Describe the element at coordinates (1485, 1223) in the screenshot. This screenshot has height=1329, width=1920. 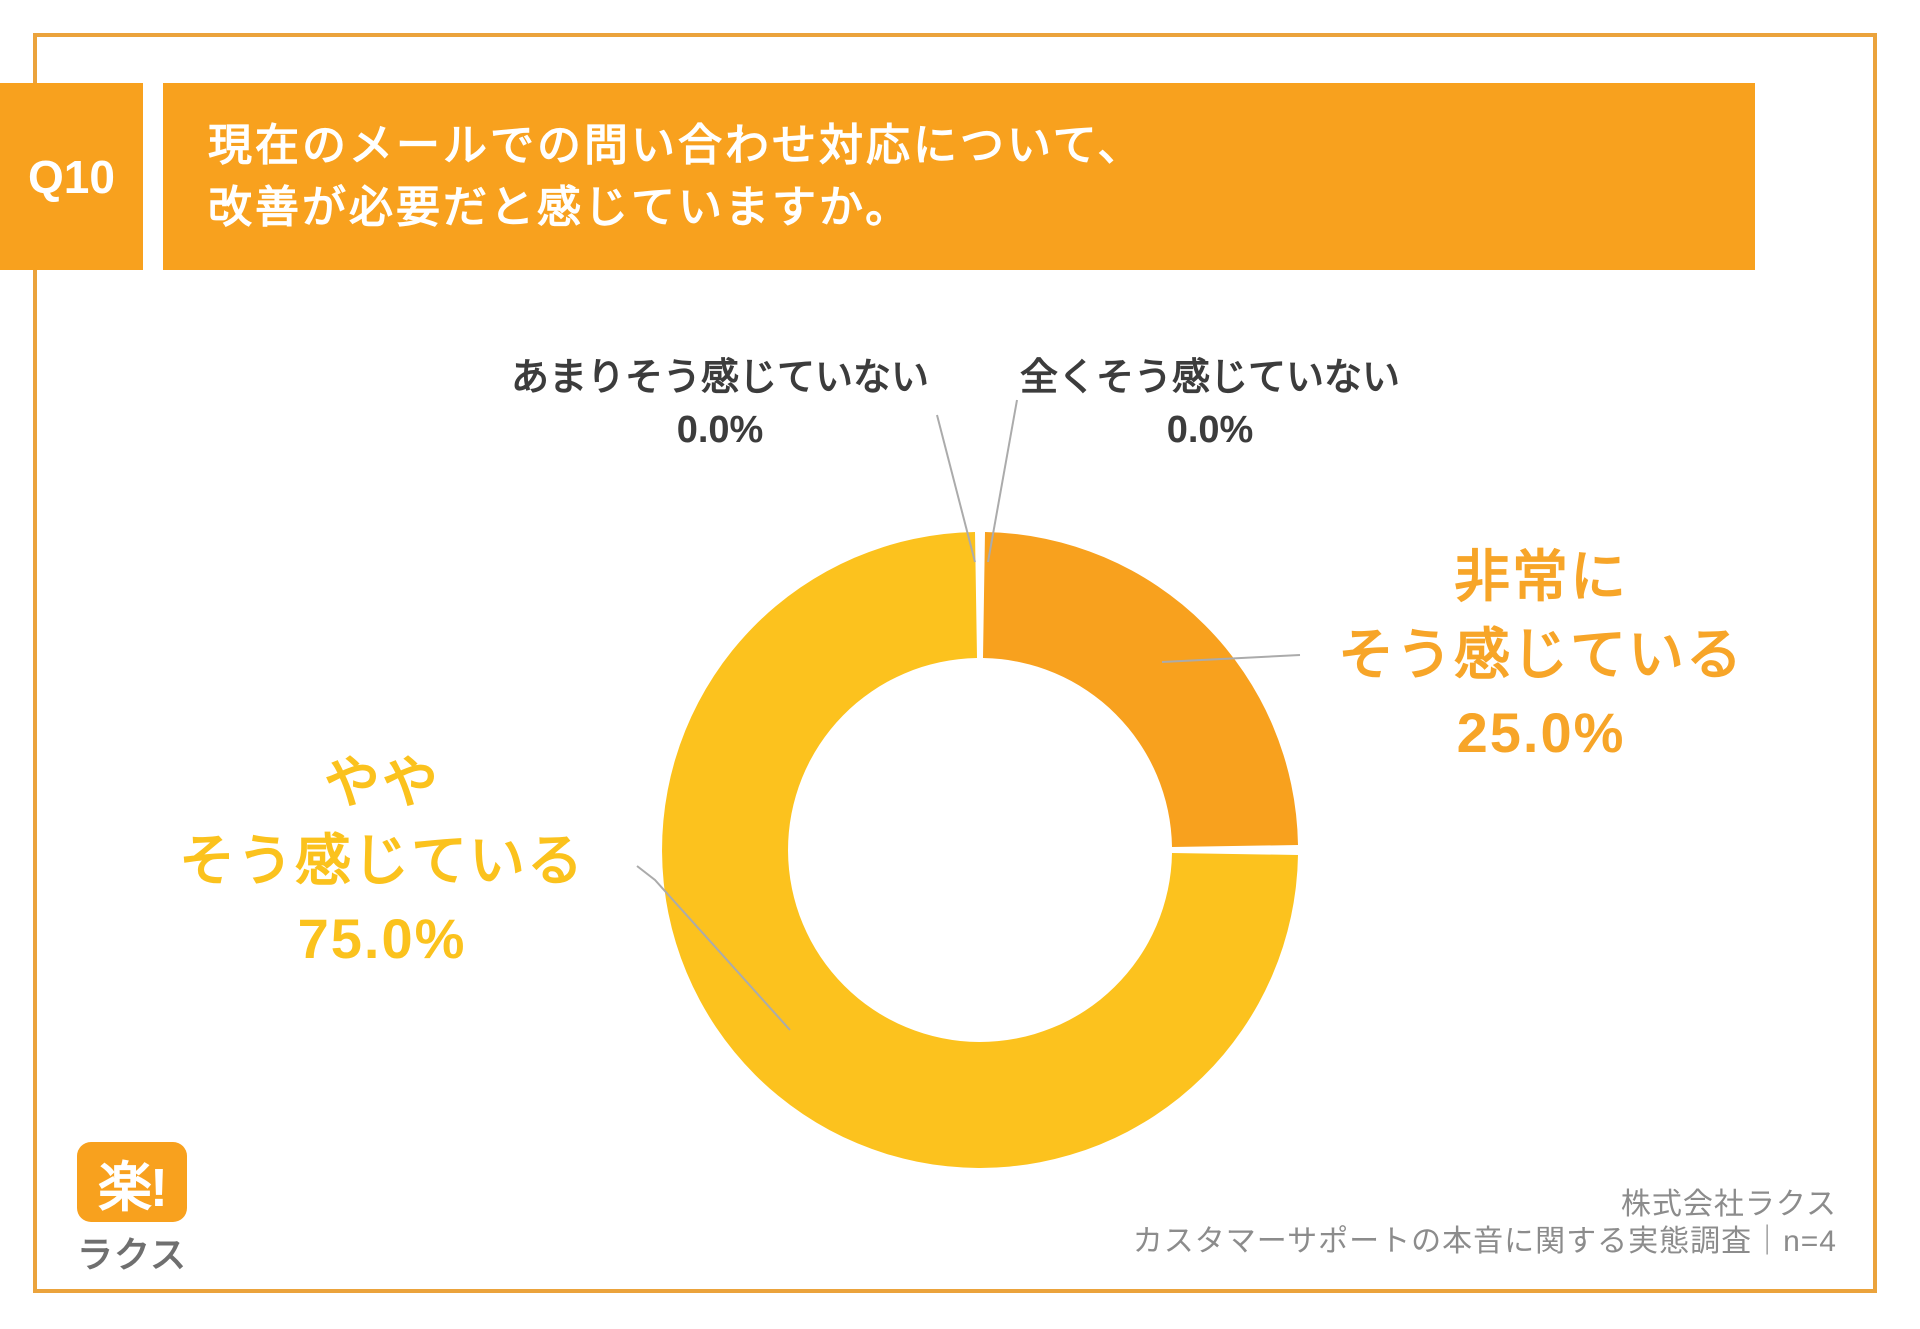
I see `footer-credit: 株式会社ラクス カスタマーサポートの本音に関する実態調査｜n=4` at that location.